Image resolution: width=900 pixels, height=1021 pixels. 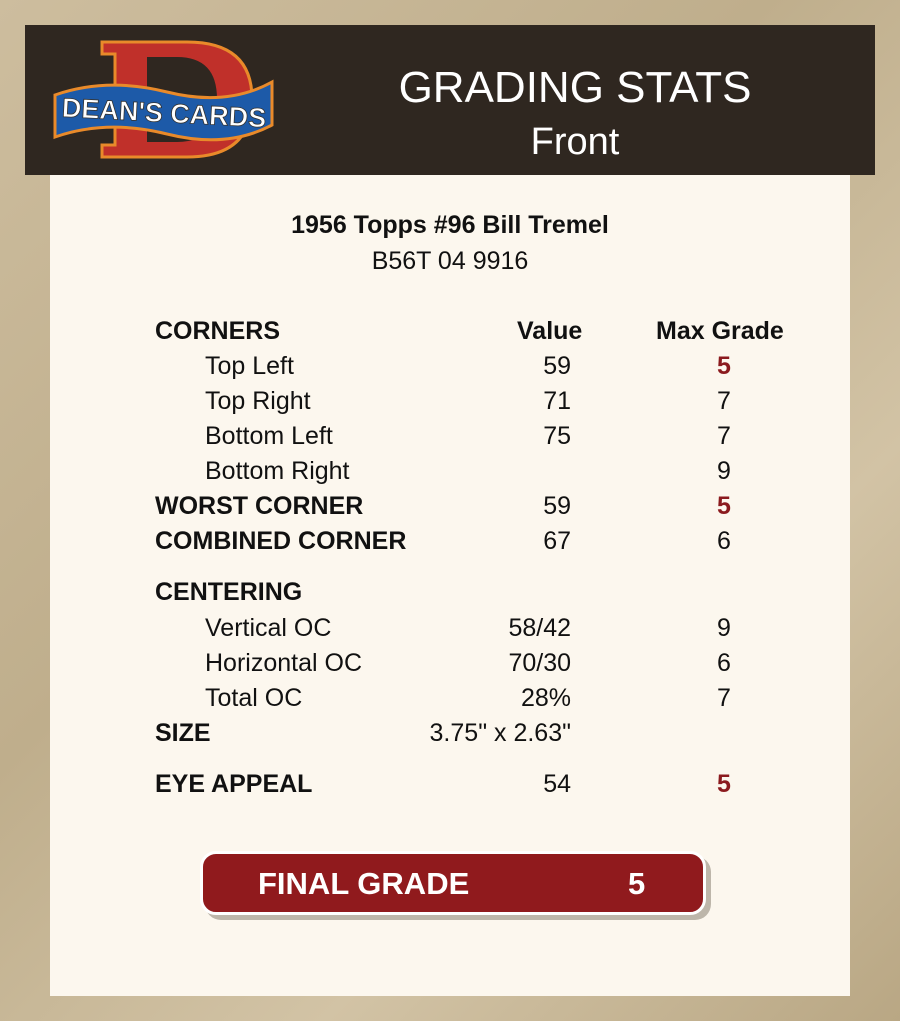 What do you see at coordinates (450, 472) in the screenshot?
I see `table-row: Bottom Right 9` at bounding box center [450, 472].